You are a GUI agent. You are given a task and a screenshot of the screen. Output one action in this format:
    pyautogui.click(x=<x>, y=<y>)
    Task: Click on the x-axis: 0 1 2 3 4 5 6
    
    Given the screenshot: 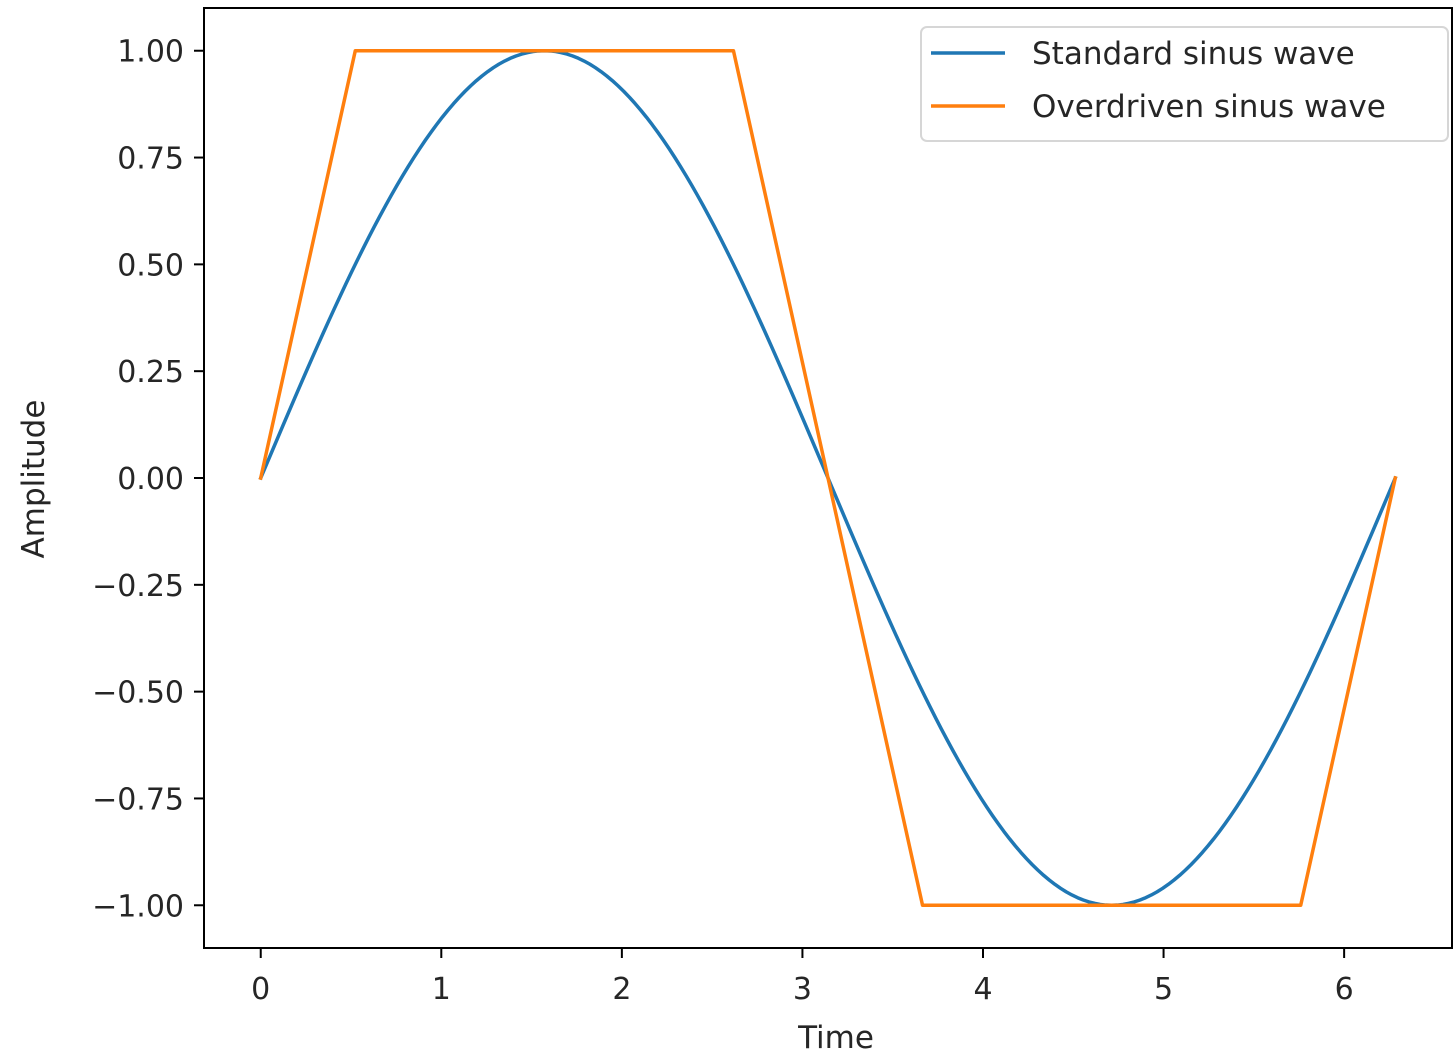 What is the action you would take?
    pyautogui.click(x=802, y=977)
    